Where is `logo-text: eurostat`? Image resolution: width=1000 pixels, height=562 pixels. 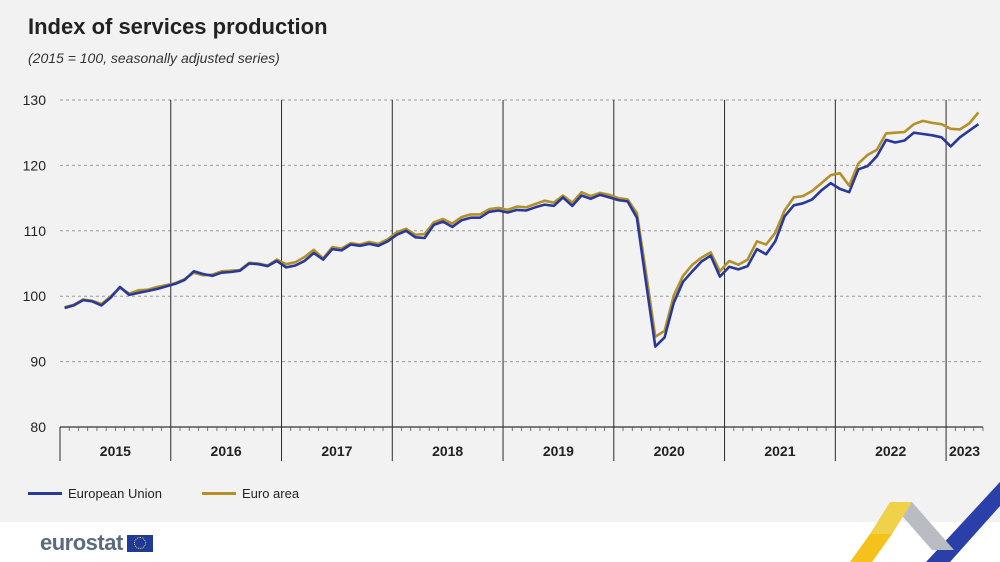 logo-text: eurostat is located at coordinates (81, 542).